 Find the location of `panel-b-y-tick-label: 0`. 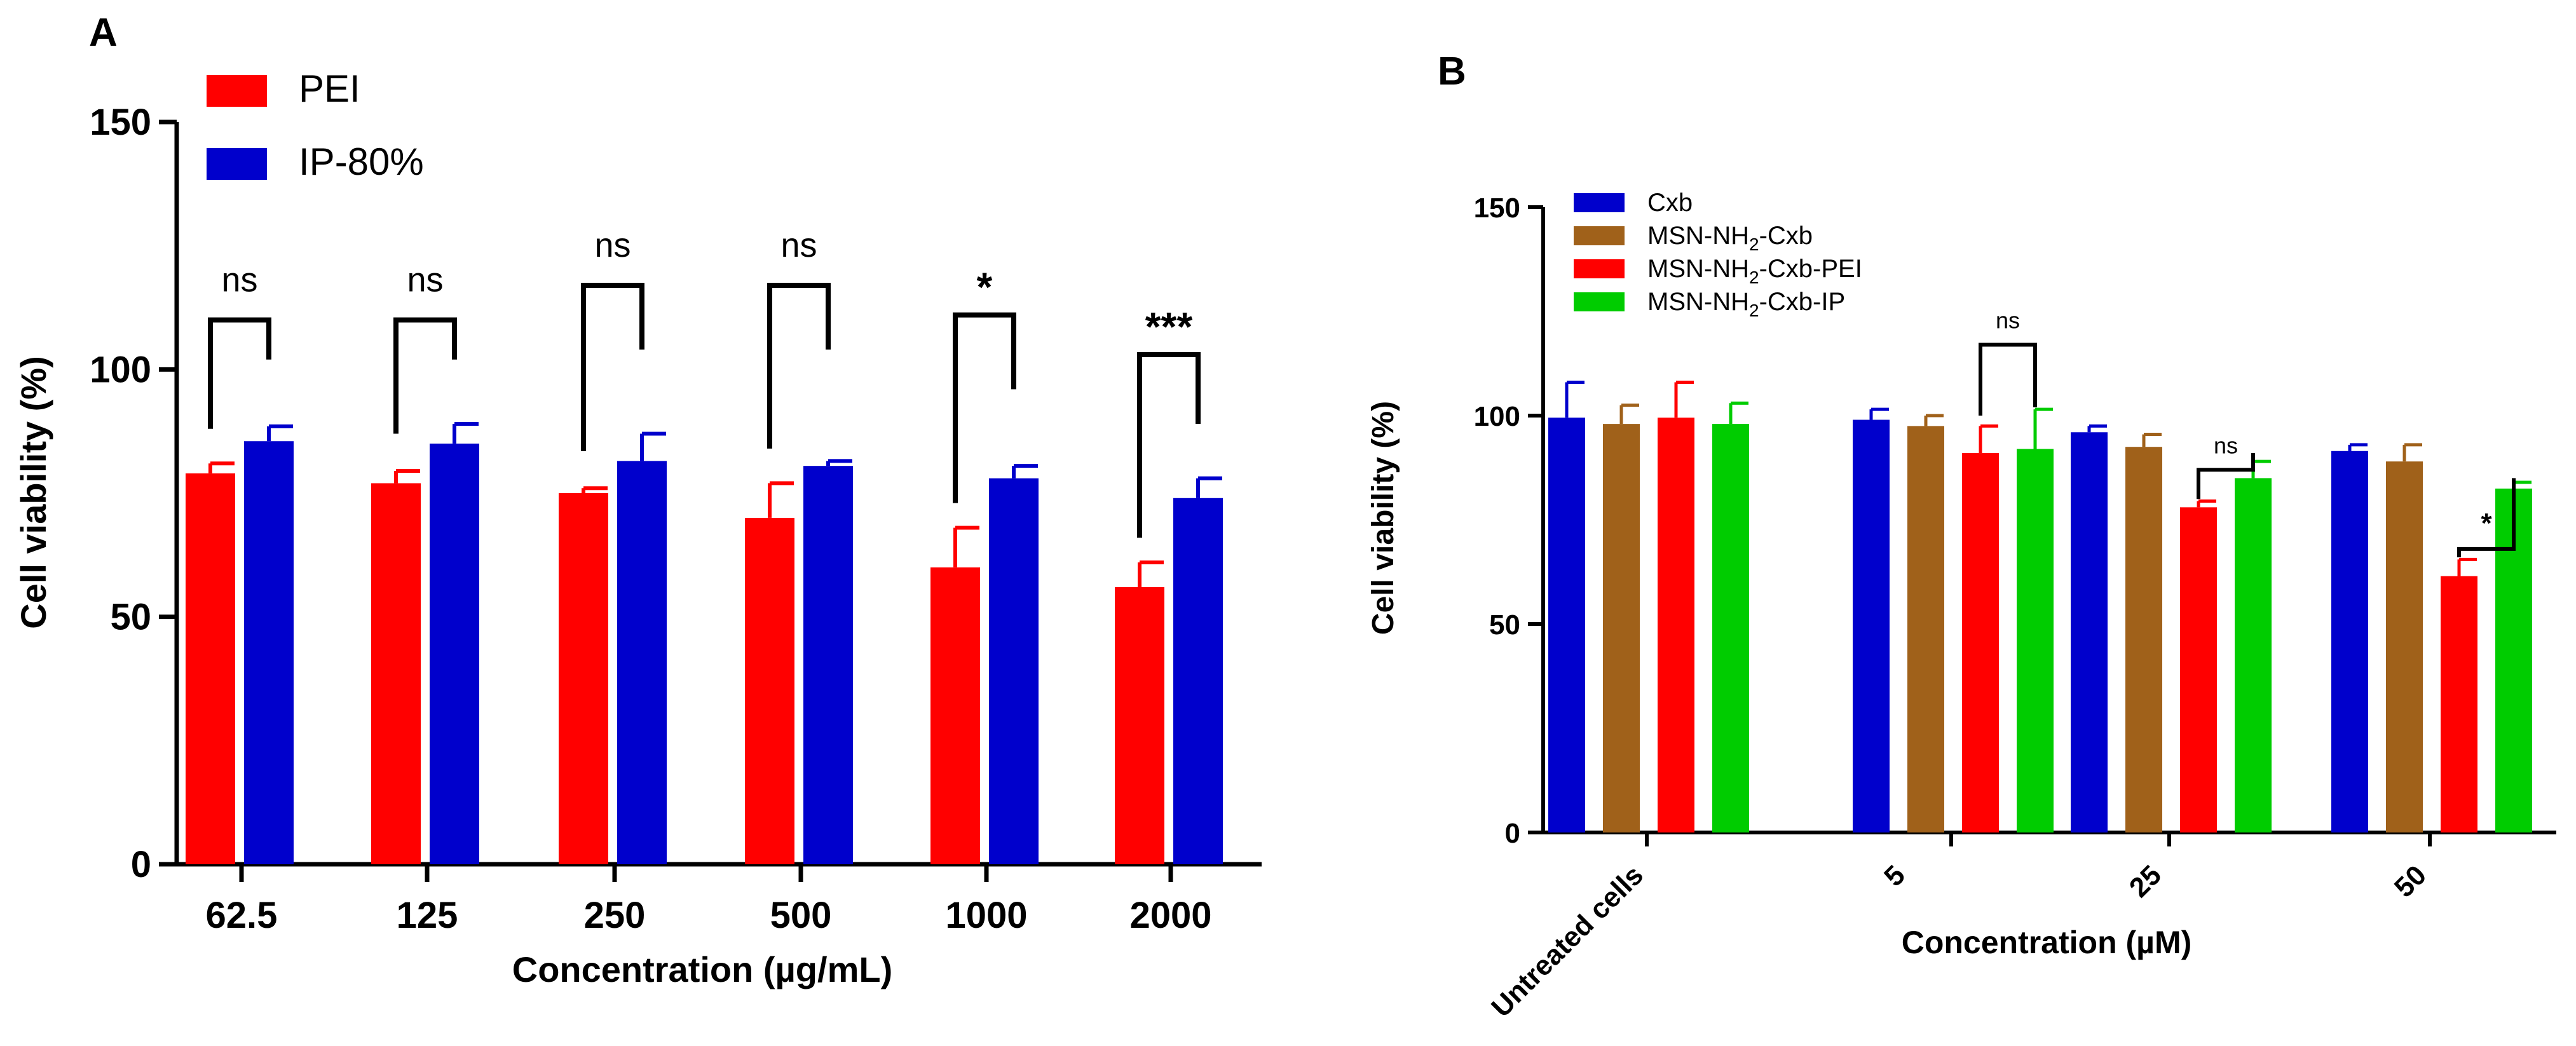

panel-b-y-tick-label: 0 is located at coordinates (1512, 833).